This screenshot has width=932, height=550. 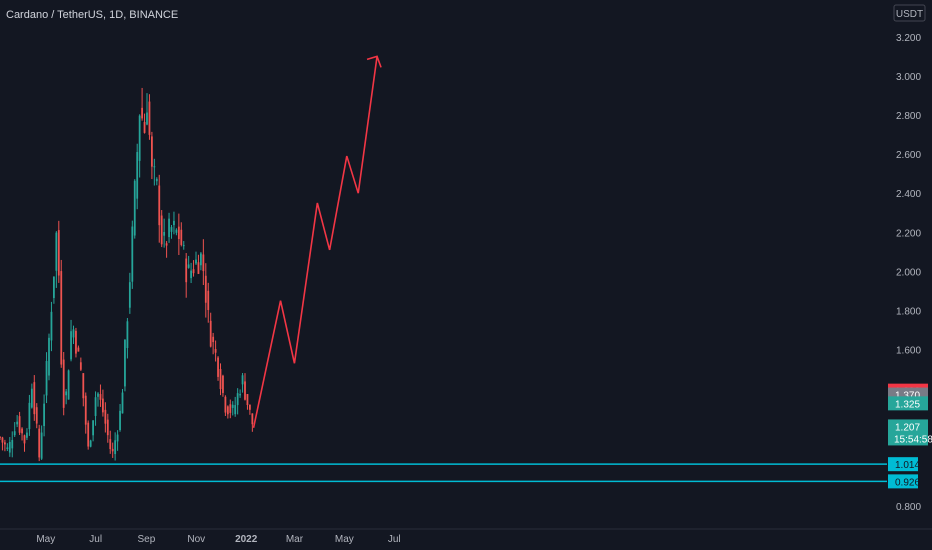 I want to click on y-tick-label: 3.000, so click(x=908, y=77).